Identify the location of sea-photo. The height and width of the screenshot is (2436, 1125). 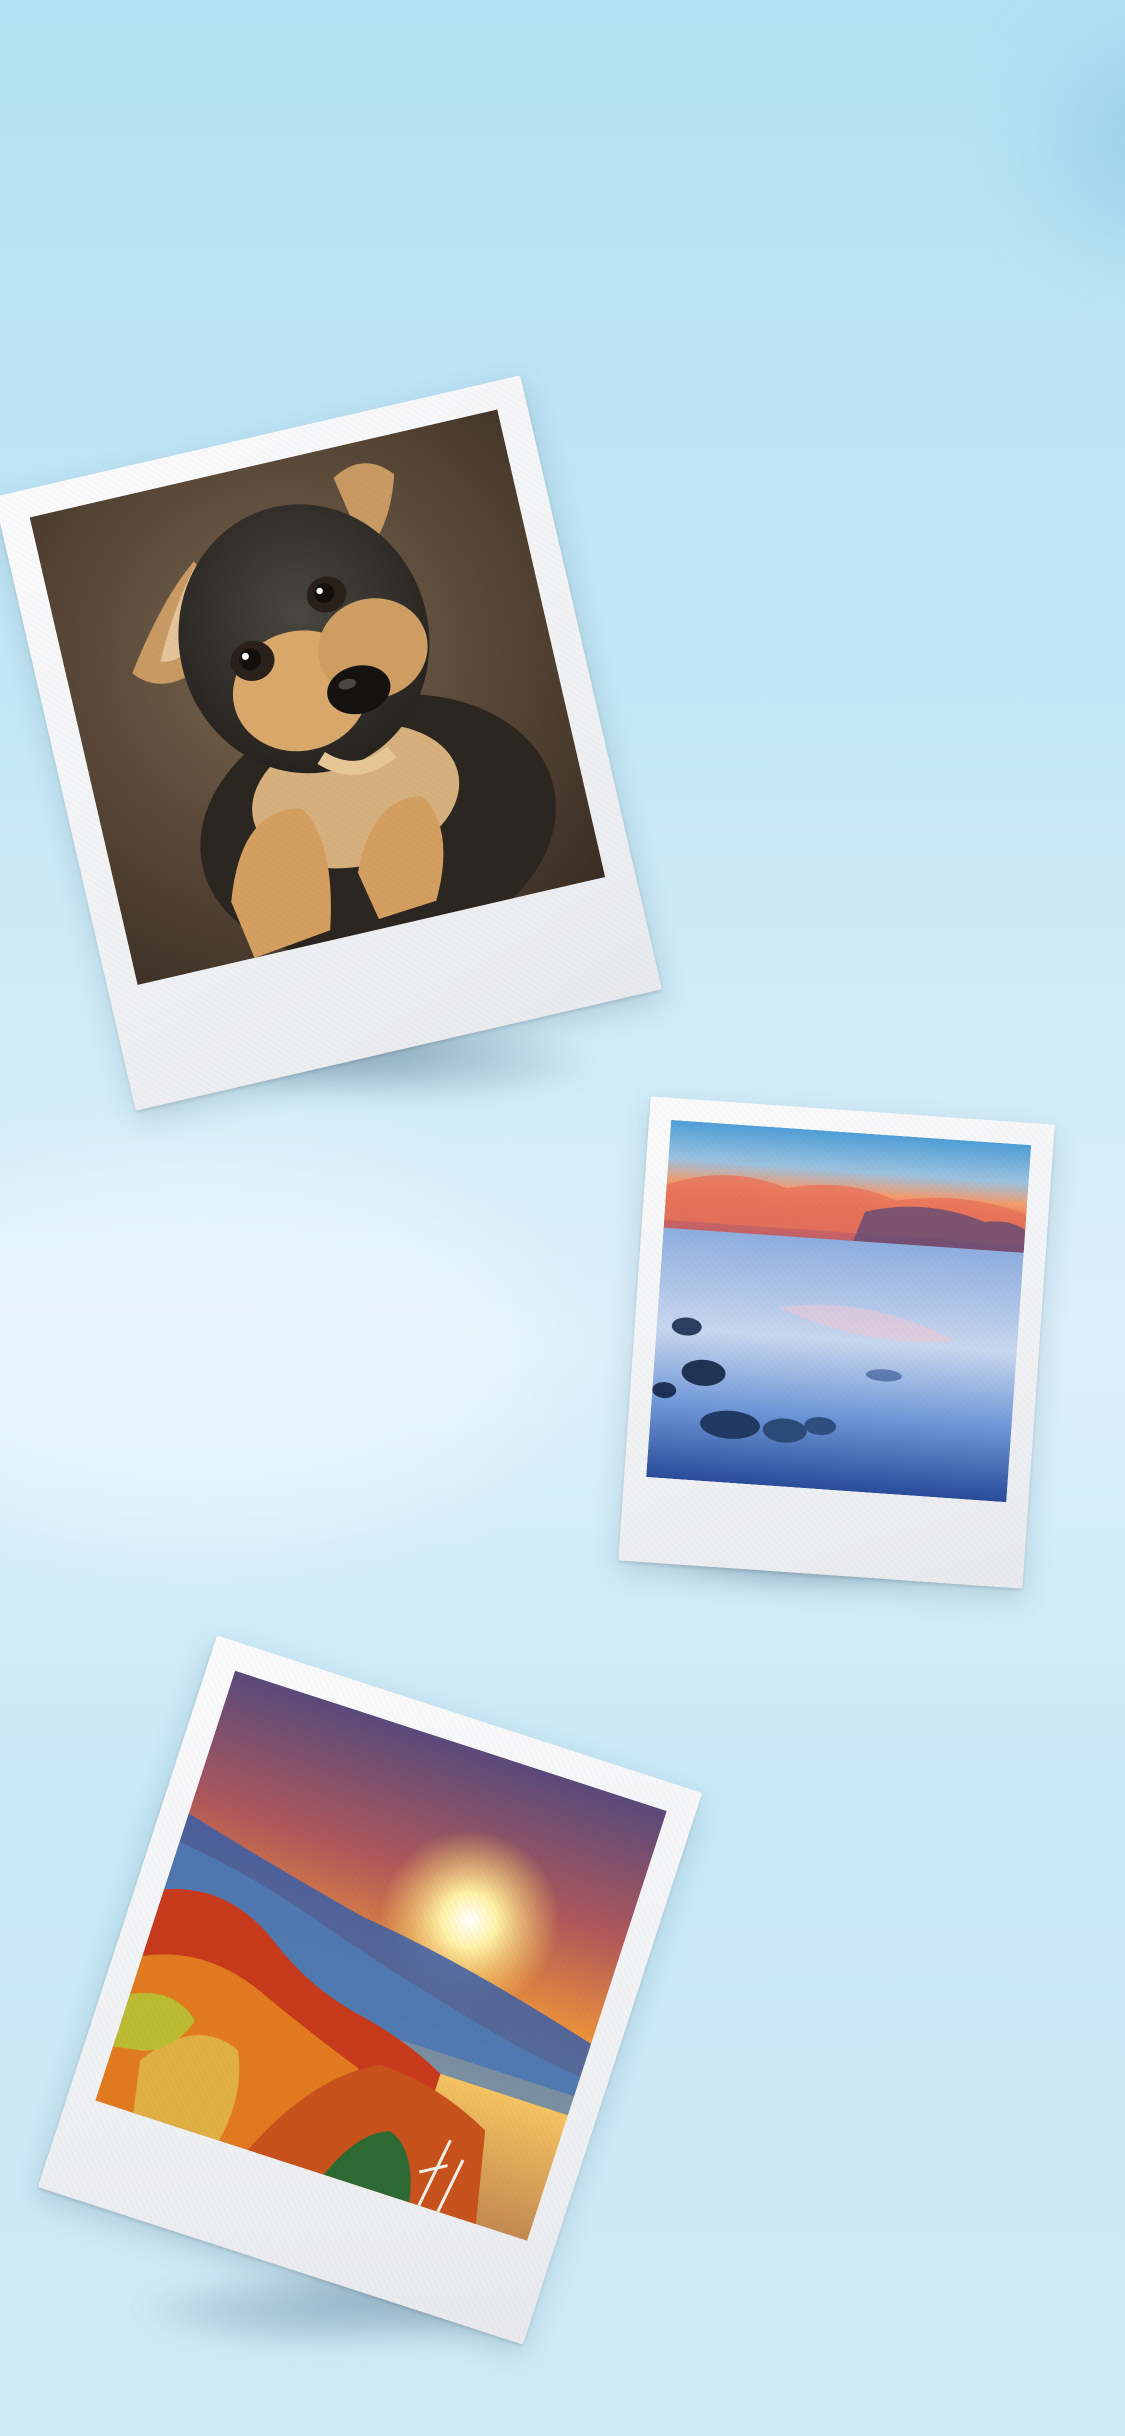
(839, 1311).